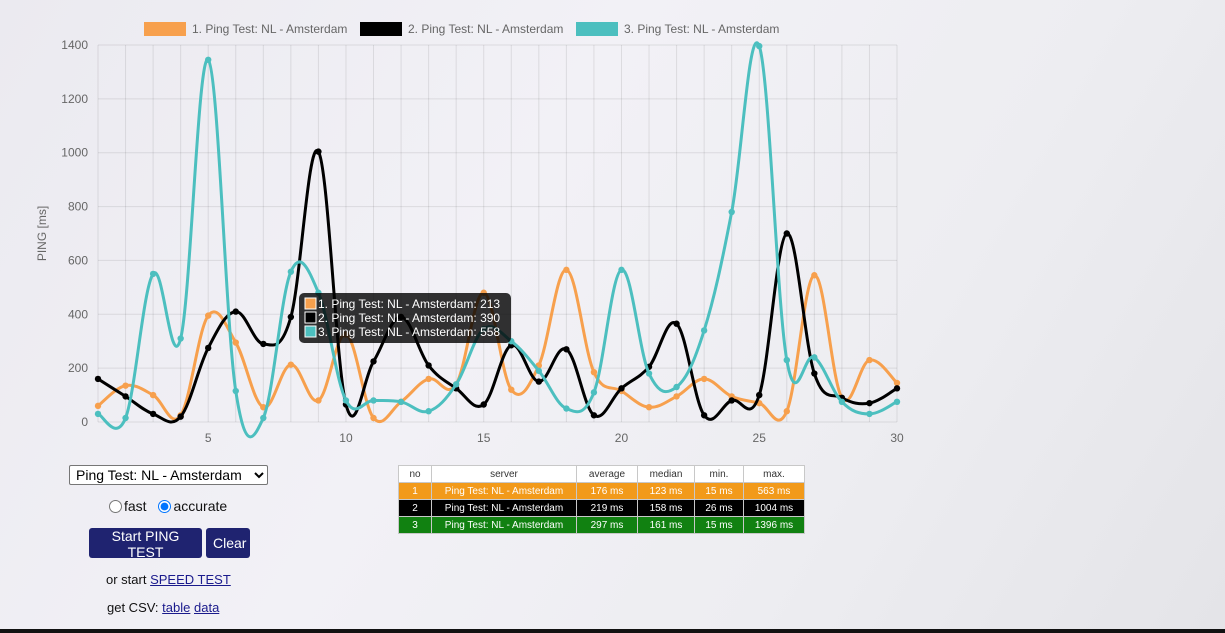 Image resolution: width=1225 pixels, height=633 pixels. I want to click on tooltip-line: 1. Ping Test: NL - Amsterdam: 213, so click(409, 304).